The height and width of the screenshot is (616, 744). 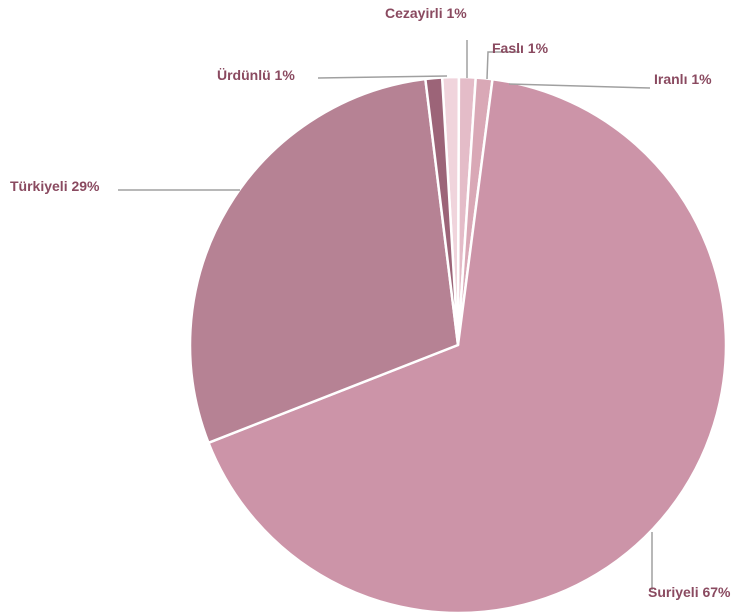 What do you see at coordinates (442, 211) in the screenshot?
I see `pie-slice-ürdünlü` at bounding box center [442, 211].